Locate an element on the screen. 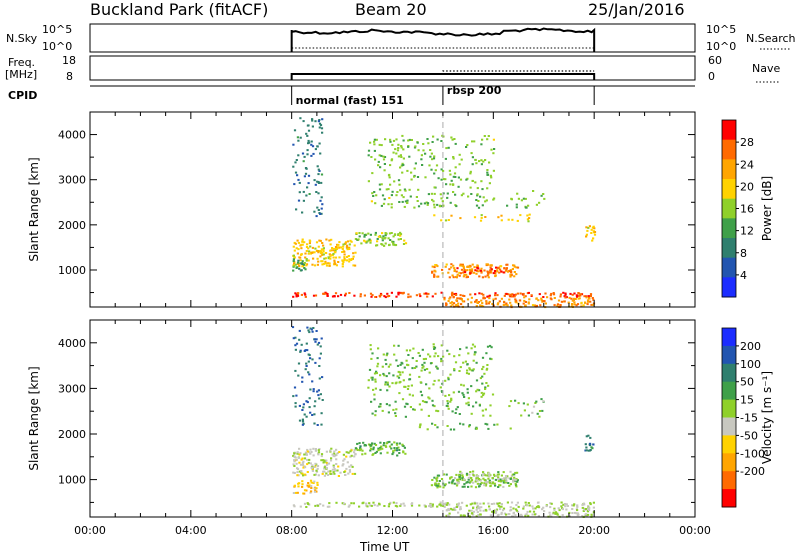 This screenshot has height=554, width=800. colorbar-tick-0-3: 16 is located at coordinates (747, 209).